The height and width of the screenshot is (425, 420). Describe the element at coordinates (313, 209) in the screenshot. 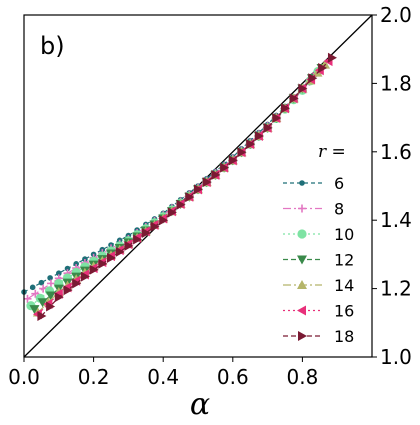

I see `legend-entry-8: 8` at that location.